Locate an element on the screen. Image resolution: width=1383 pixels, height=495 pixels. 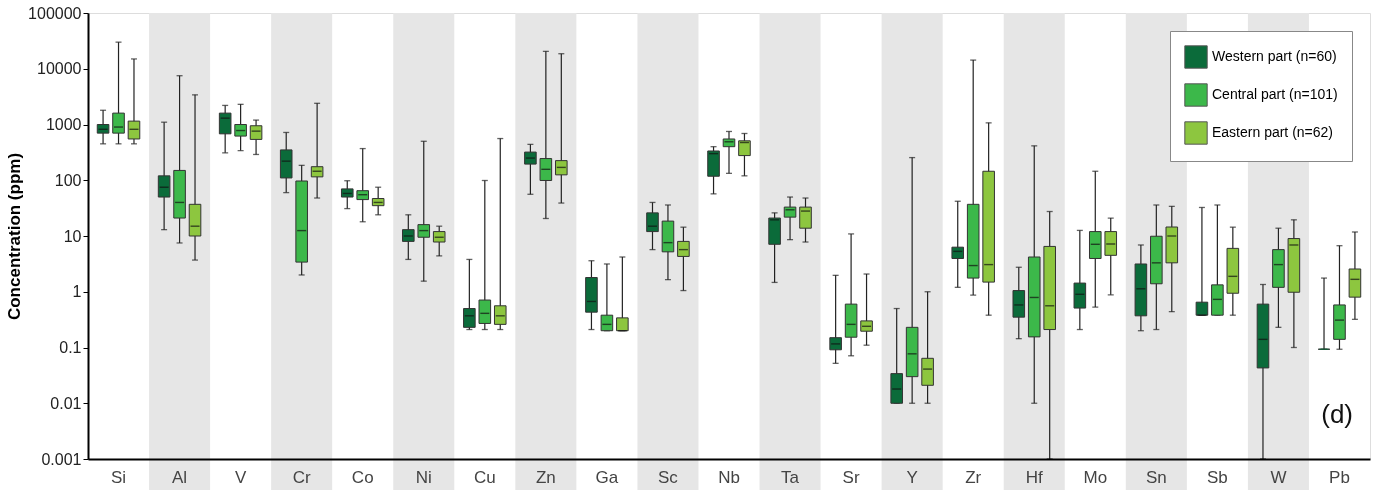
x-tick-label: Zr is located at coordinates (973, 477).